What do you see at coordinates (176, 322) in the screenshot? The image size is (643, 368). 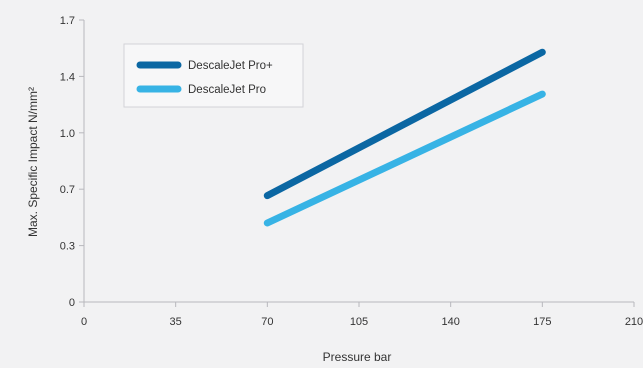 I see `x-tick-label: 35` at bounding box center [176, 322].